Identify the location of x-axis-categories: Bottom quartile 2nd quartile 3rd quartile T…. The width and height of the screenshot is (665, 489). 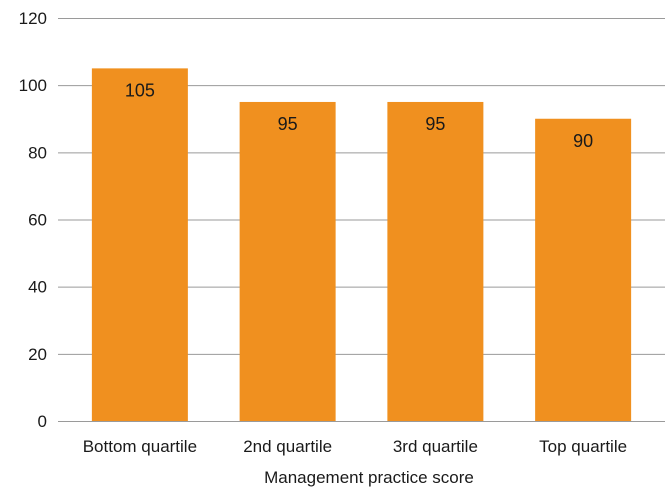
(355, 446).